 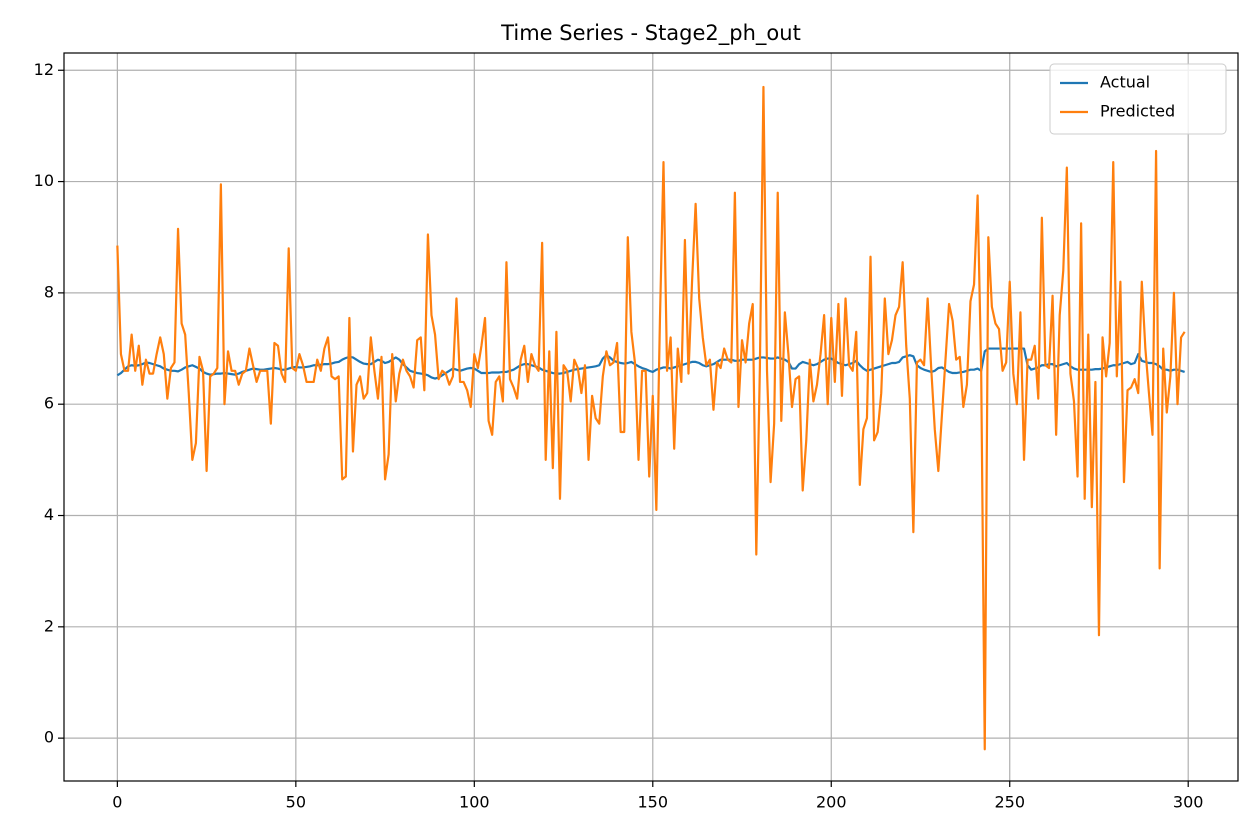 What do you see at coordinates (49, 737) in the screenshot?
I see `y-tick-label: 0` at bounding box center [49, 737].